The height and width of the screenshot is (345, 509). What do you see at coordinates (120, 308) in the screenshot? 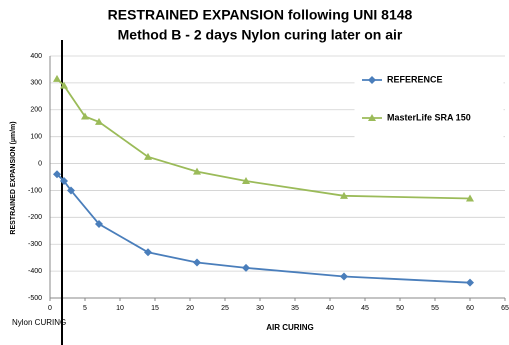
I see `x-tick-label: 10` at bounding box center [120, 308].